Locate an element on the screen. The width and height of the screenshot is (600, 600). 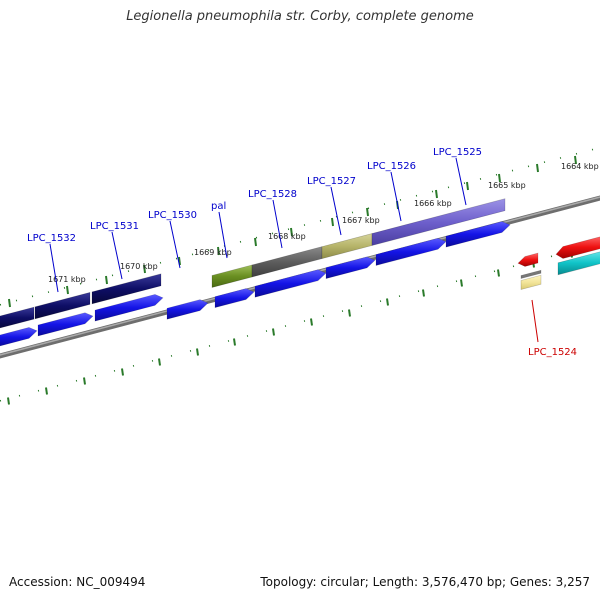
tick-label: 1664 kbp is located at coordinates (580, 166).